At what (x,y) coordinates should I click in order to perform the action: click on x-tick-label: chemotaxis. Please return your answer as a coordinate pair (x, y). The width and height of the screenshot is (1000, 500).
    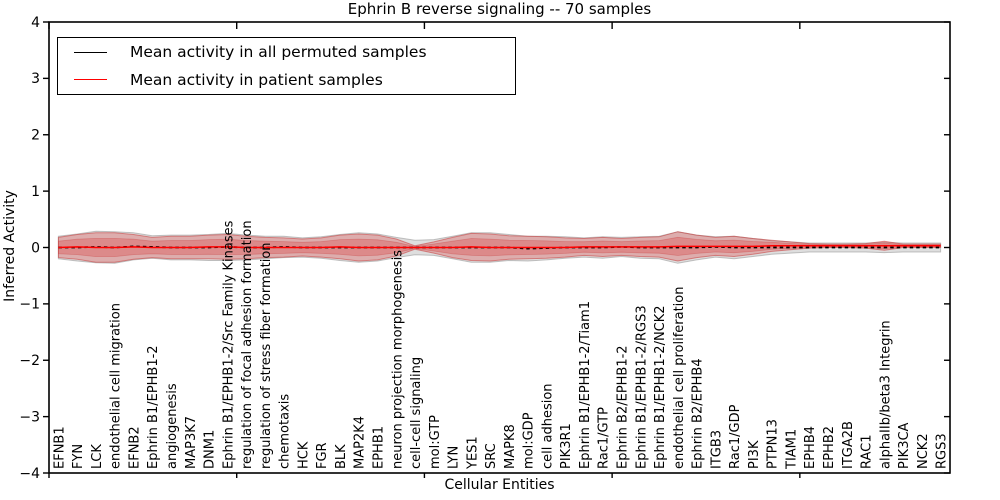
    Looking at the image, I should click on (285, 431).